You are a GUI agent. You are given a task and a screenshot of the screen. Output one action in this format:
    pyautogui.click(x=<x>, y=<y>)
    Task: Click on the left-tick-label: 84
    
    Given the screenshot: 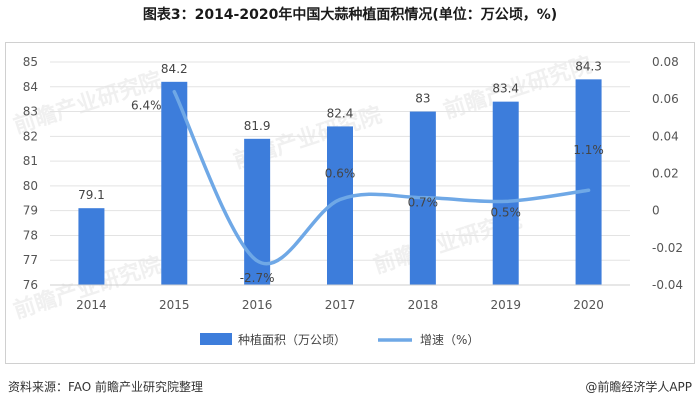 What is the action you would take?
    pyautogui.click(x=30, y=87)
    